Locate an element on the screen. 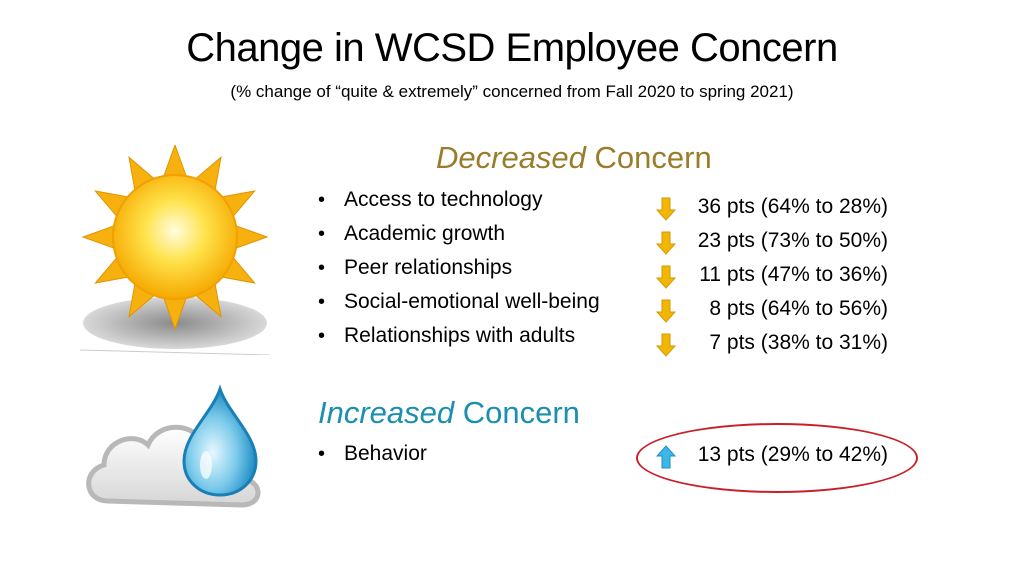 Image resolution: width=1024 pixels, height=576 pixels. decreased-heading-emph: Decreased is located at coordinates (511, 157).